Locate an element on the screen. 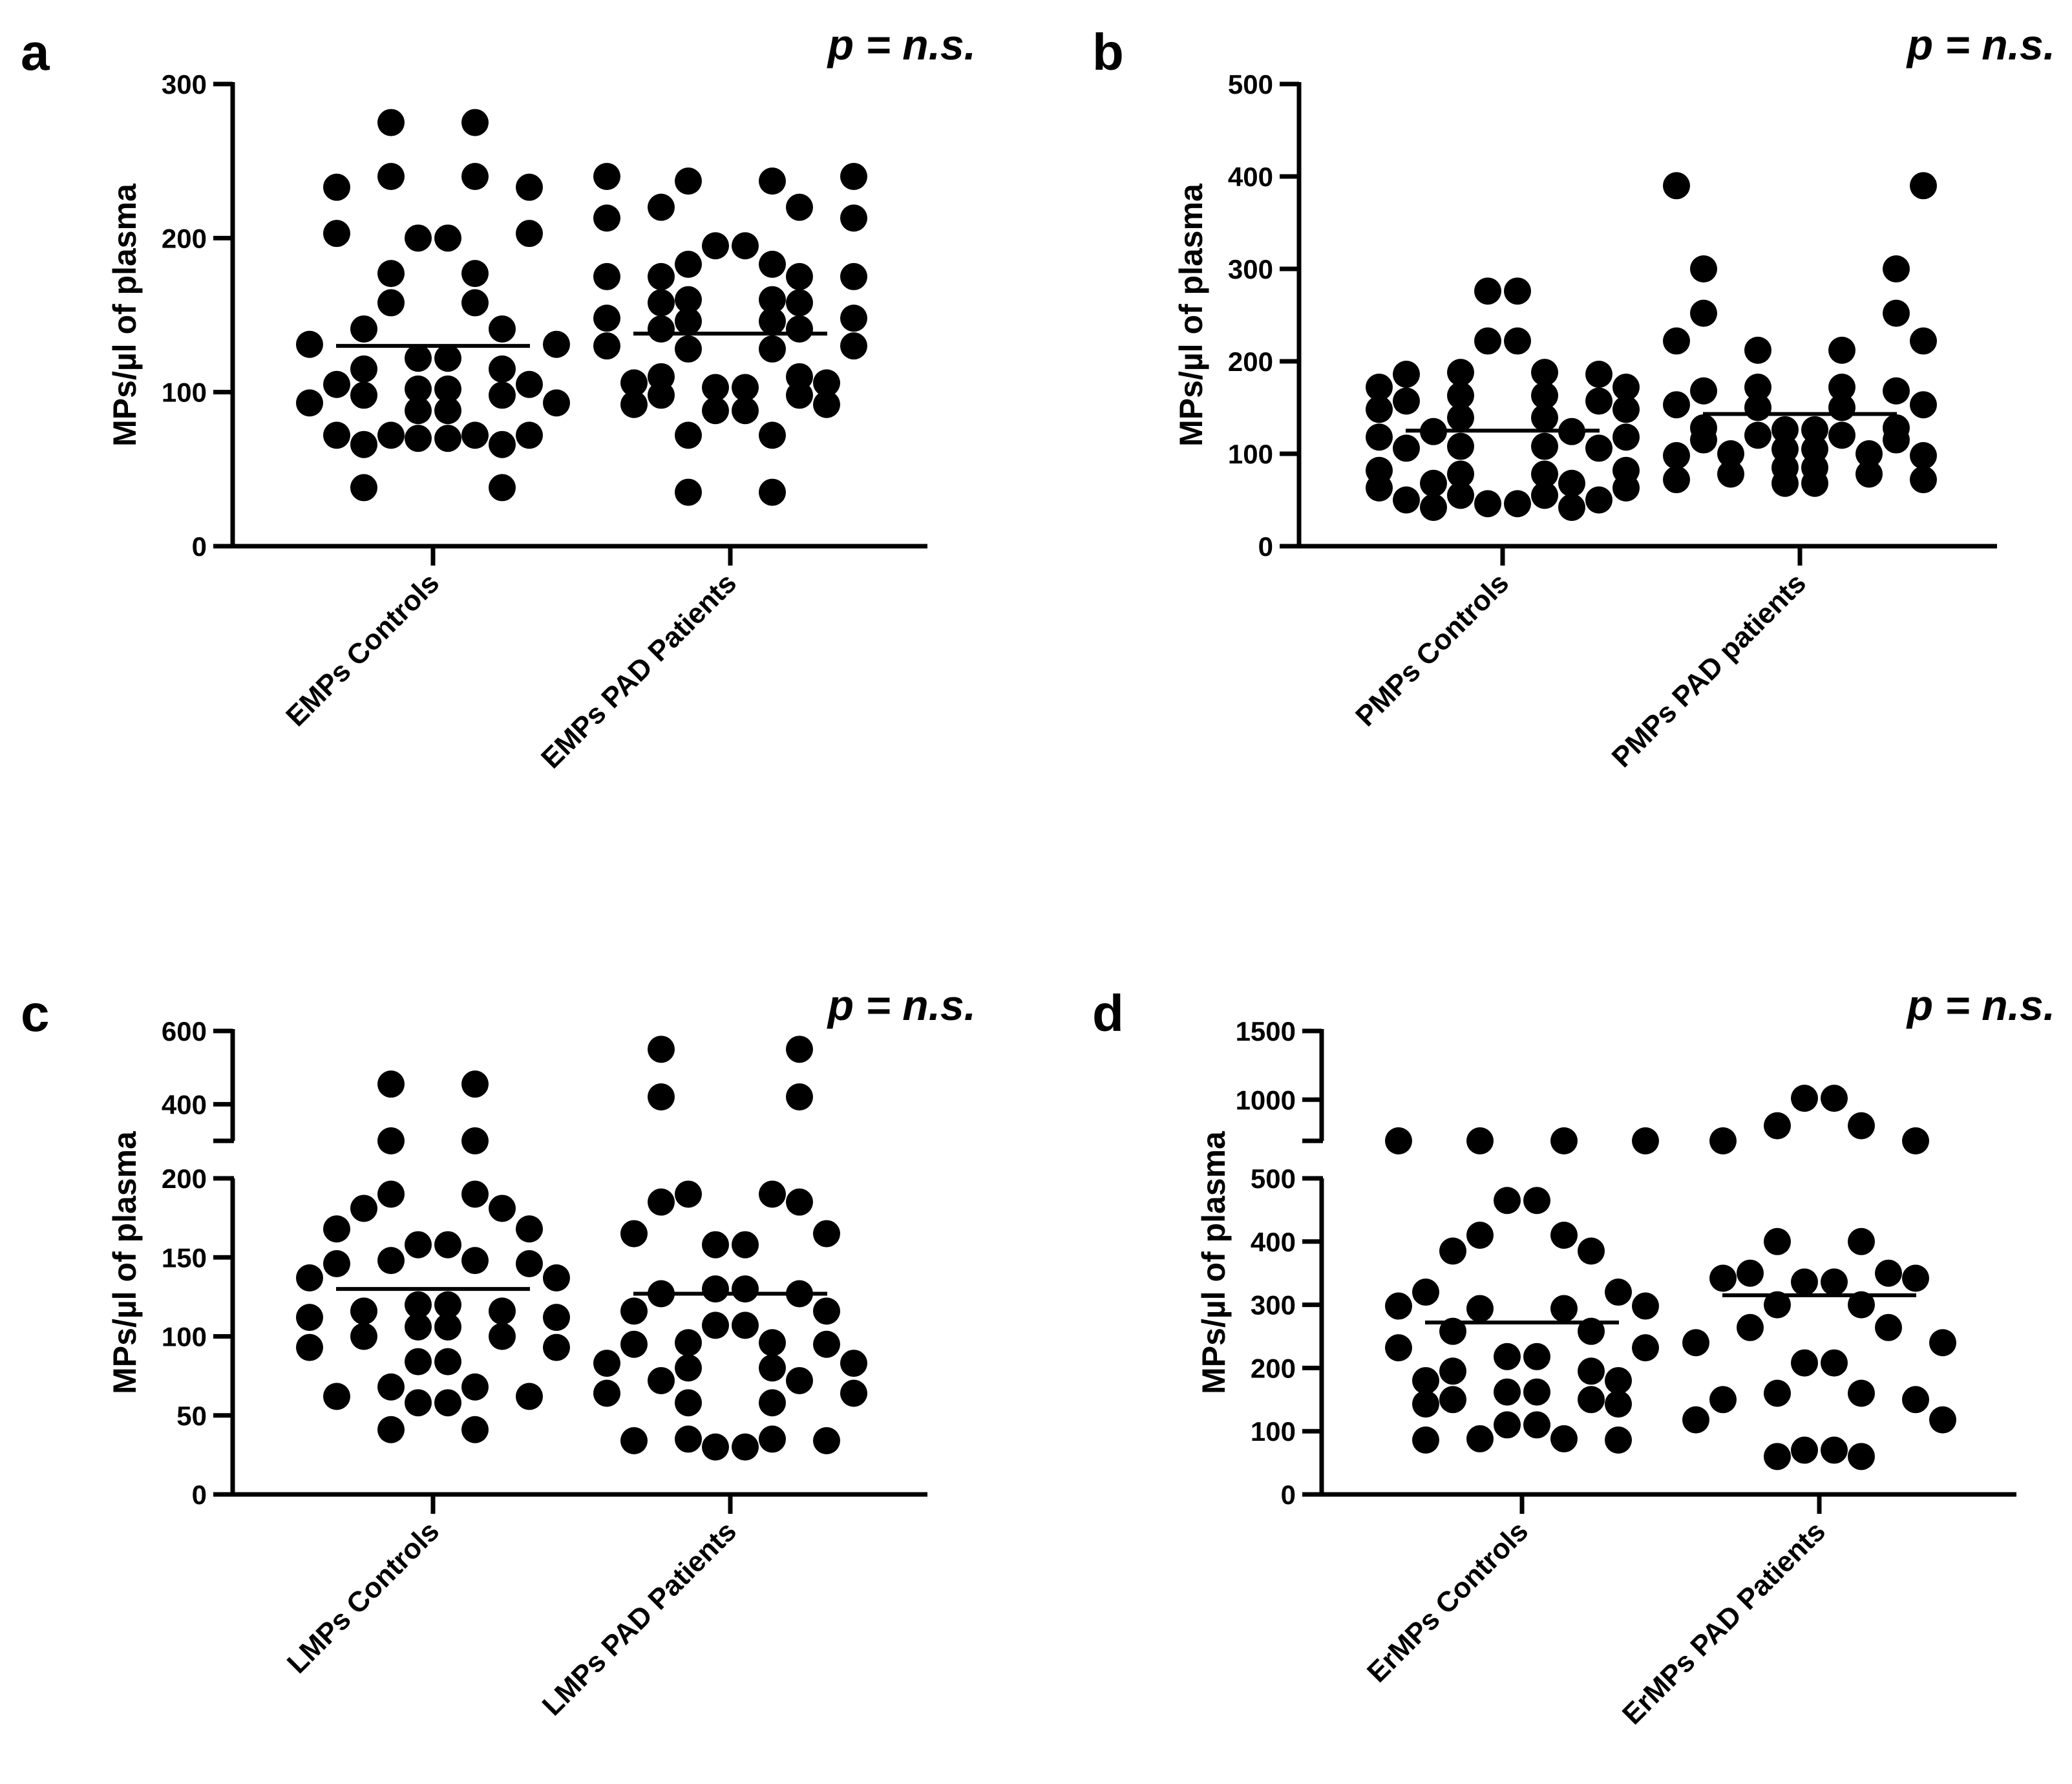  panel-letter: b is located at coordinates (1108, 52).